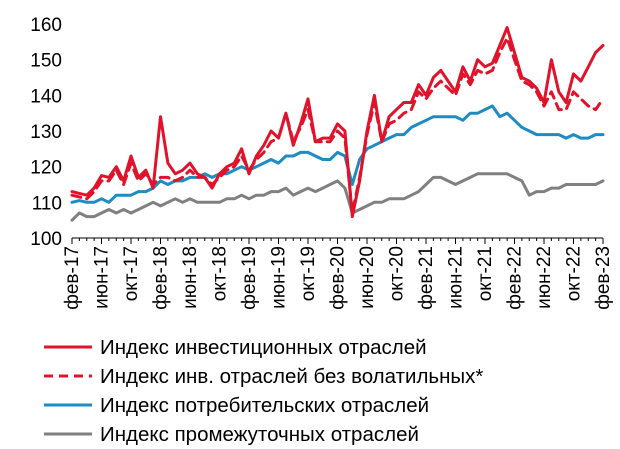 The image size is (620, 449). I want to click on y-tick-label: 130, so click(46, 132).